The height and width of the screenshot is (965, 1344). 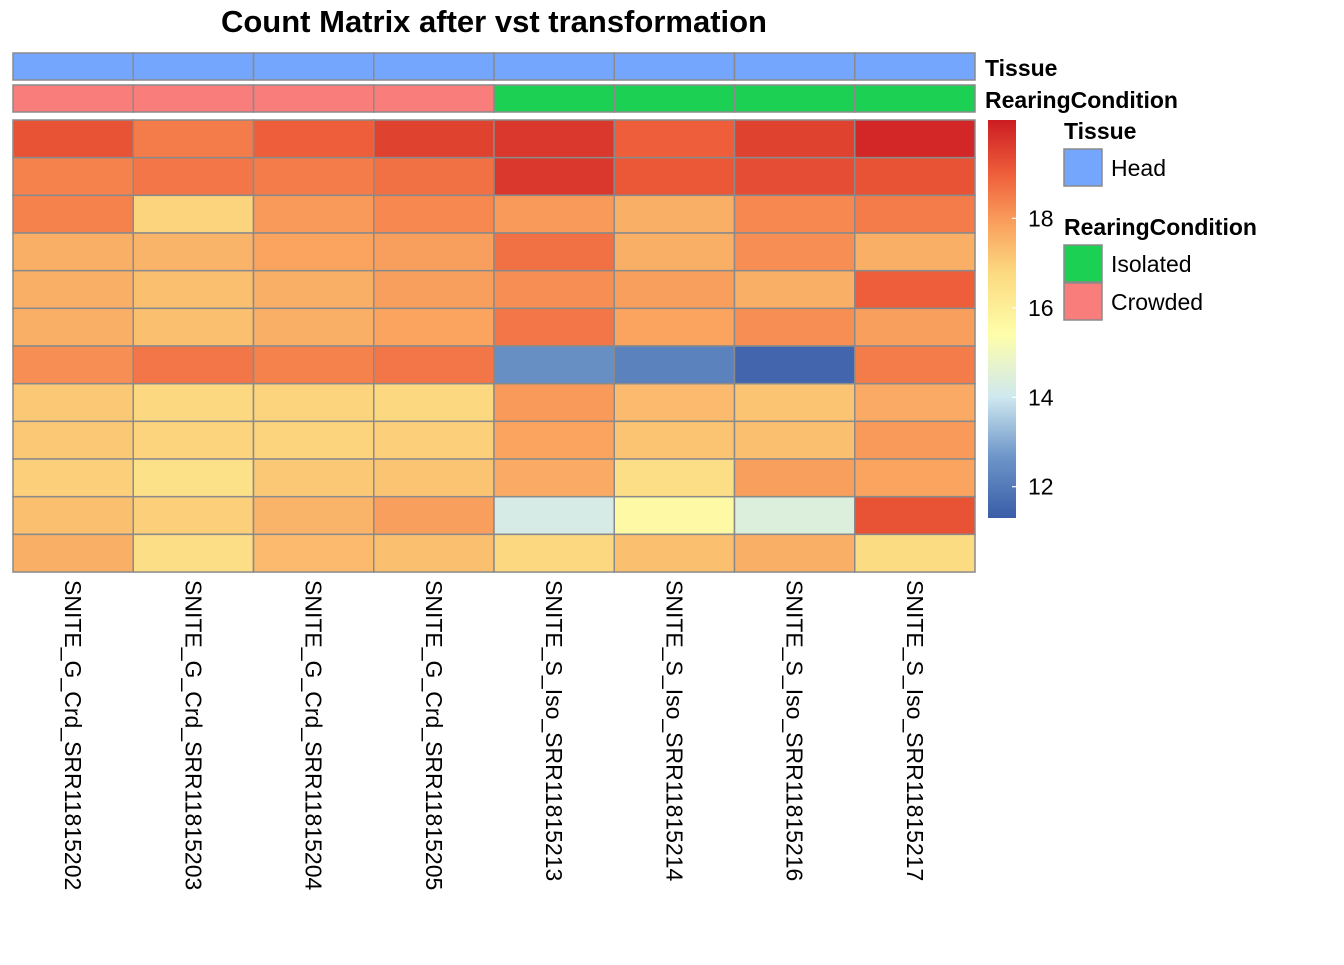 What do you see at coordinates (1138, 168) in the screenshot?
I see `legend-label: Head` at bounding box center [1138, 168].